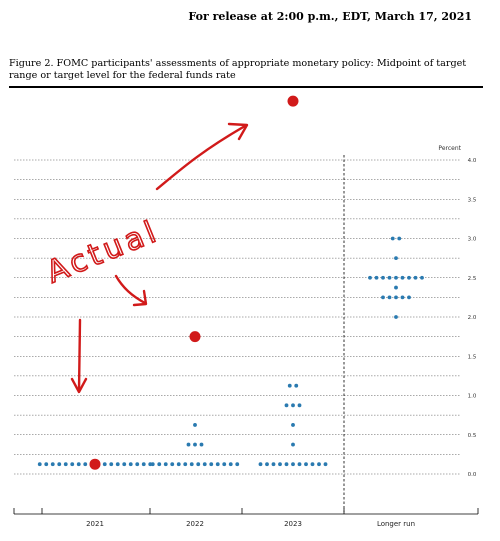 This screenshot has height=541, width=500. What do you see at coordinates (472, 161) in the screenshot?
I see `y-tick-label: 4.0` at bounding box center [472, 161].